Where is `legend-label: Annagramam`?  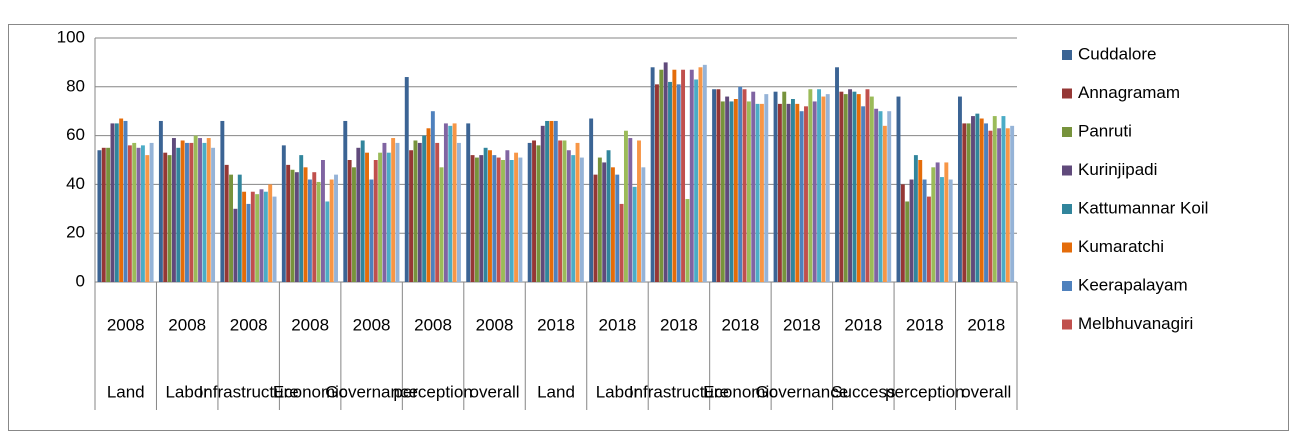
legend-label: Annagramam is located at coordinates (1129, 92).